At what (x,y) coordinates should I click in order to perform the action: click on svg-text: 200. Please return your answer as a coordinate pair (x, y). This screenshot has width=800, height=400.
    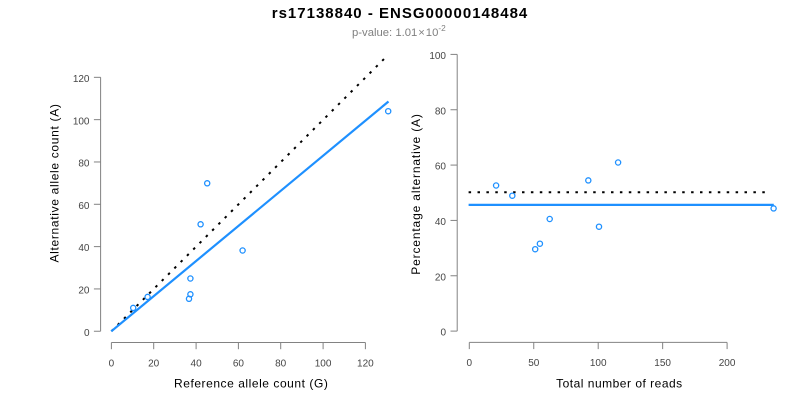
    Looking at the image, I should click on (727, 363).